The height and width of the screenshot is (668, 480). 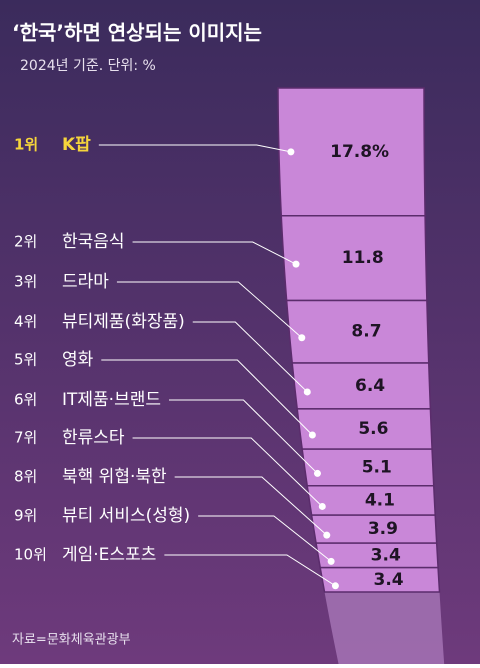 What do you see at coordinates (26, 145) in the screenshot?
I see `rank-label: 1위` at bounding box center [26, 145].